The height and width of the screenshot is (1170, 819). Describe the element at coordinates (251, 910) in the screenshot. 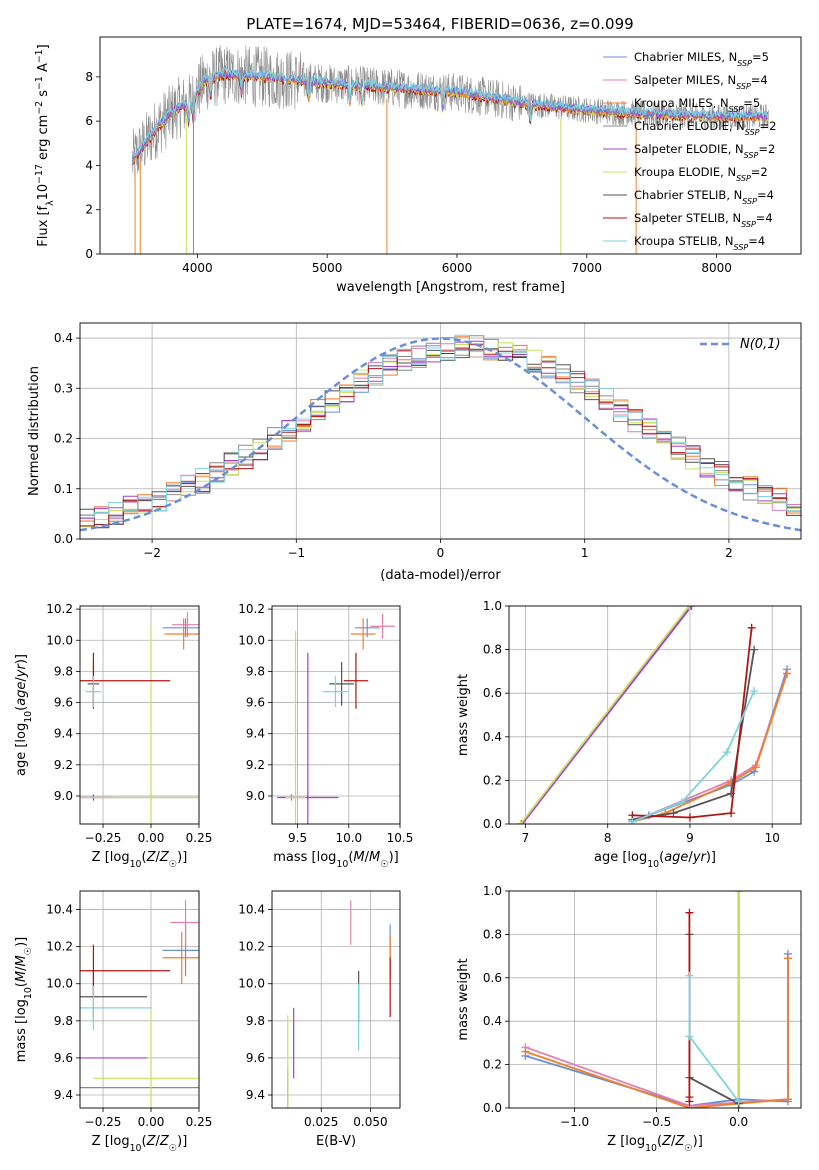

I see `y-tick-label: 10.4` at that location.